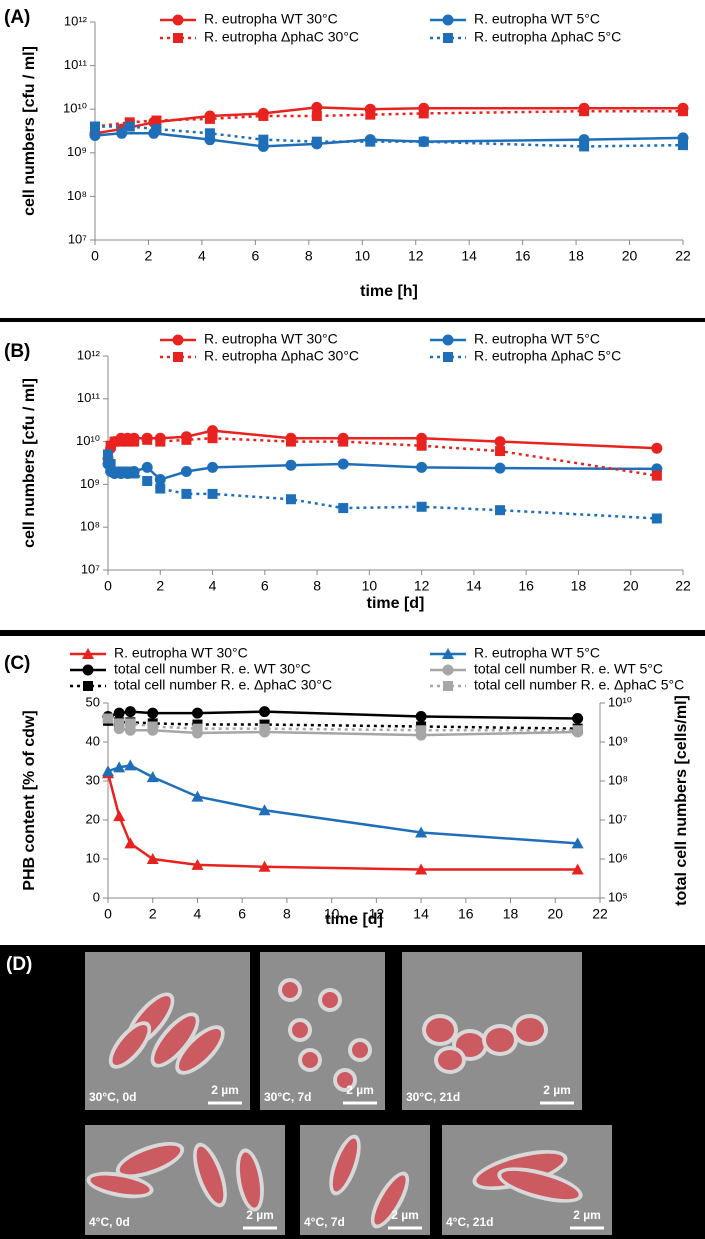 The height and width of the screenshot is (1239, 705). I want to click on x-tick-label: 4, so click(202, 256).